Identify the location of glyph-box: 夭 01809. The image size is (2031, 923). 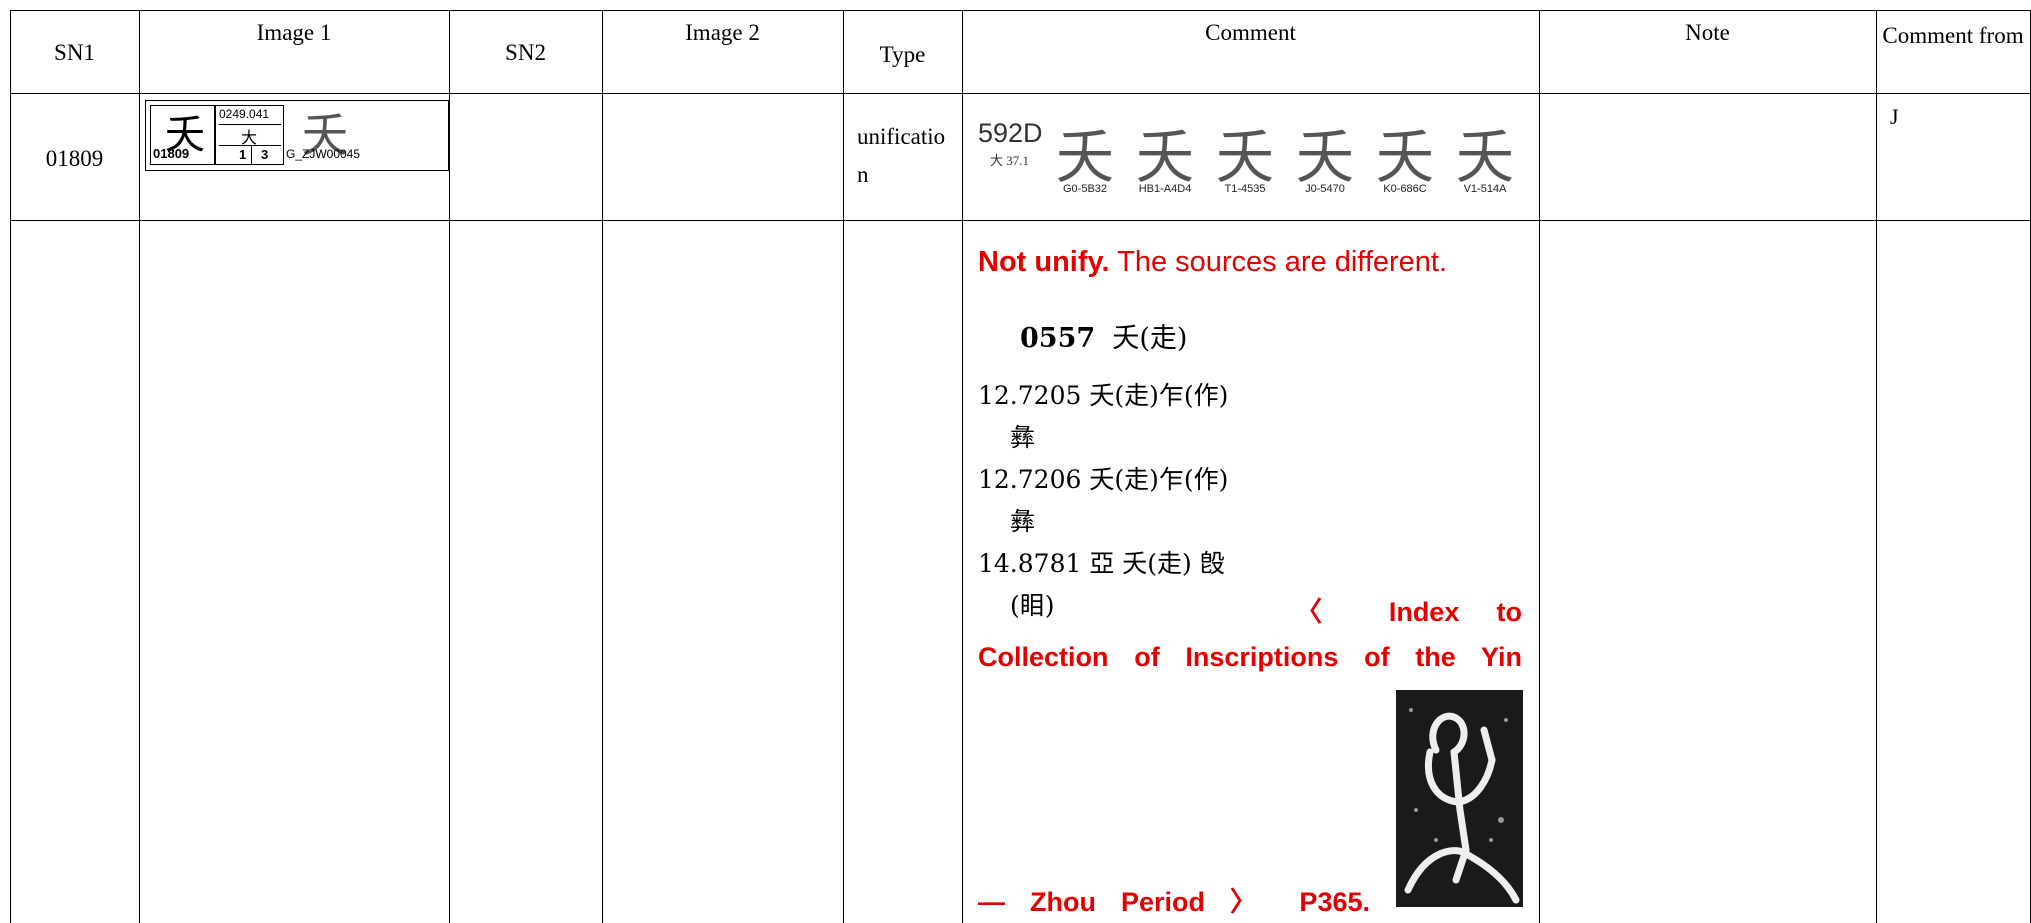
(183, 135).